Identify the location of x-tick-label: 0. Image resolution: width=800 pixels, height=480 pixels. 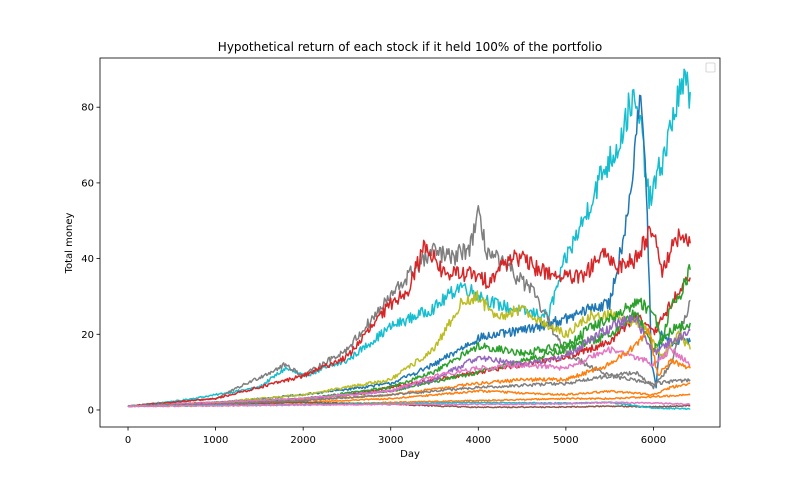
(128, 440).